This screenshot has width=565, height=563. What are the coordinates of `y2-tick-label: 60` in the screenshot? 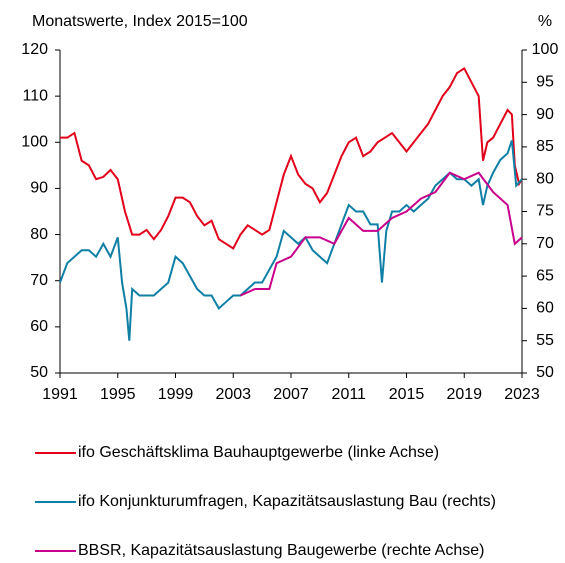 It's located at (545, 308).